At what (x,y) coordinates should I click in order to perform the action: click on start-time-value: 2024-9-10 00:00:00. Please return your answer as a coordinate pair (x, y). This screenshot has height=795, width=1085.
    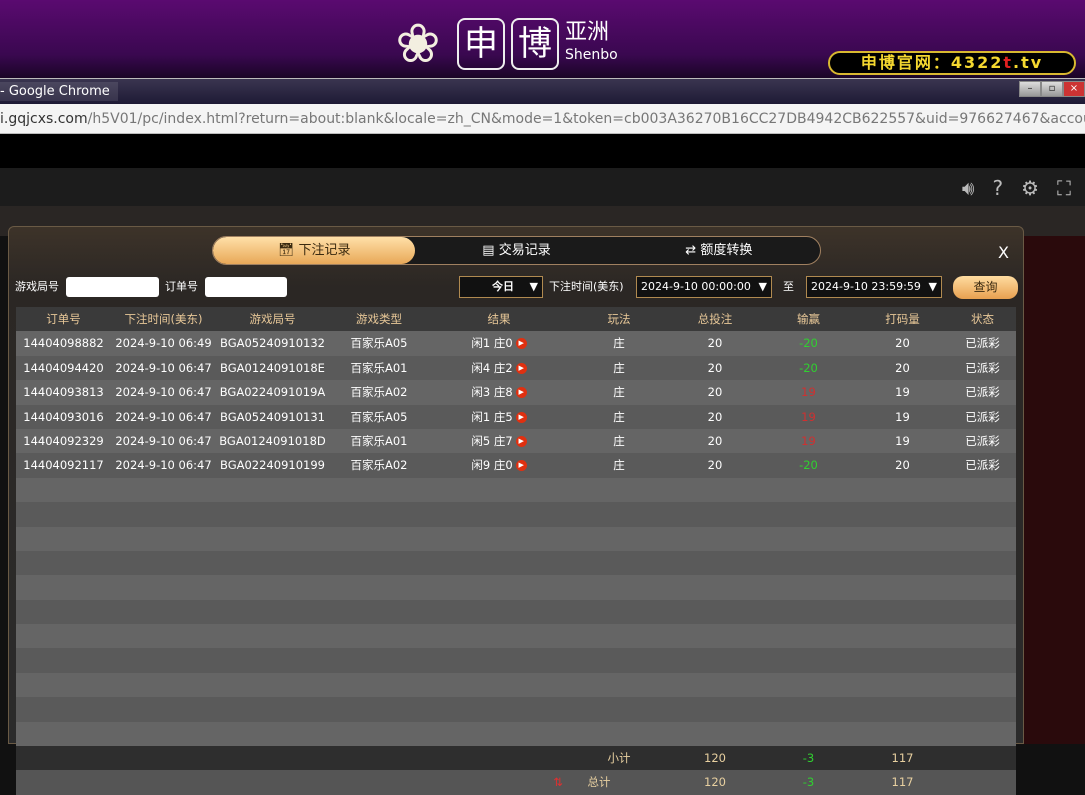
    Looking at the image, I should click on (696, 286).